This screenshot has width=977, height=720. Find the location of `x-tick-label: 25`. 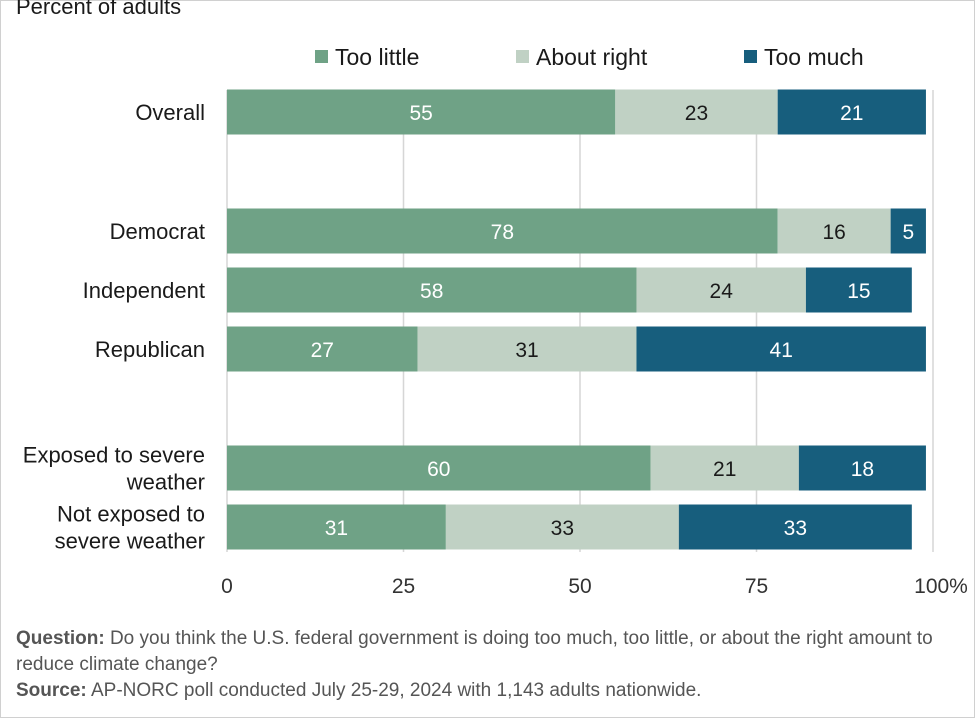

x-tick-label: 25 is located at coordinates (403, 586).